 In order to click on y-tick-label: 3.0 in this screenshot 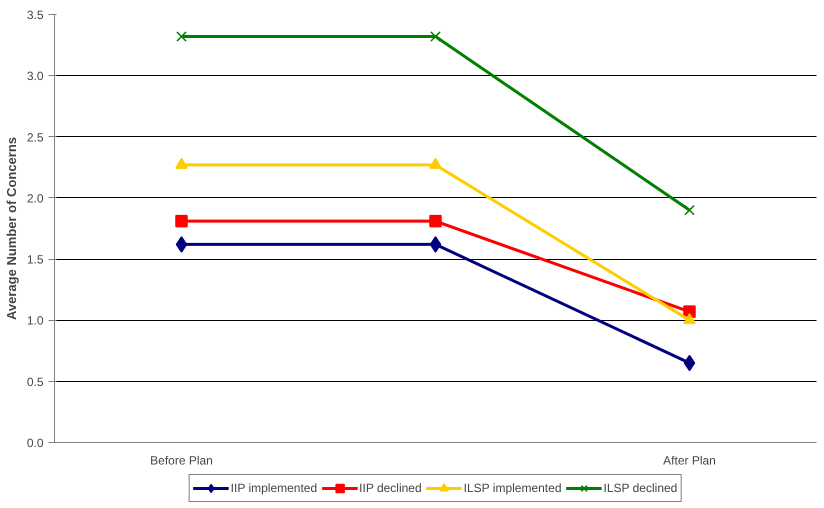, I will do `click(35, 76)`.